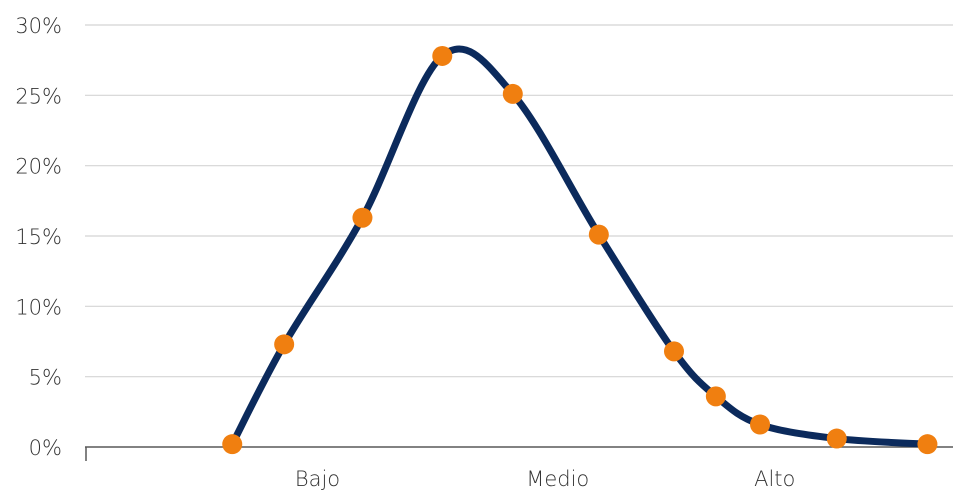 The image size is (953, 491). Describe the element at coordinates (45, 448) in the screenshot. I see `y-tick-label: 0%` at that location.